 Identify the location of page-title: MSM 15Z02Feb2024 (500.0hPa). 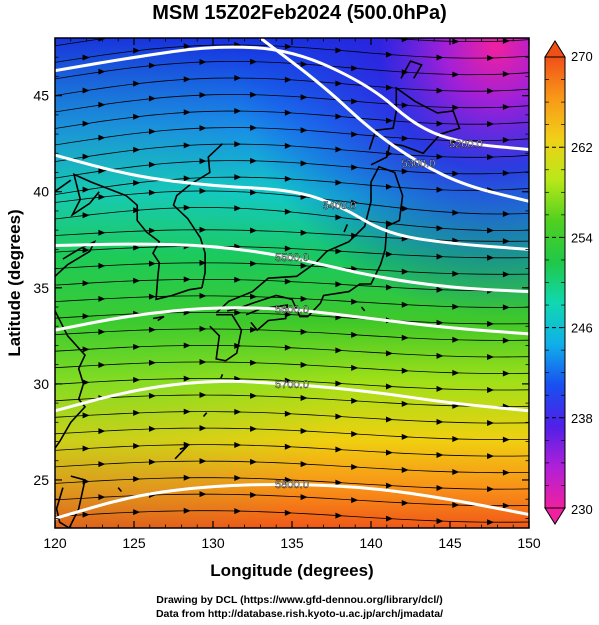
(299, 13).